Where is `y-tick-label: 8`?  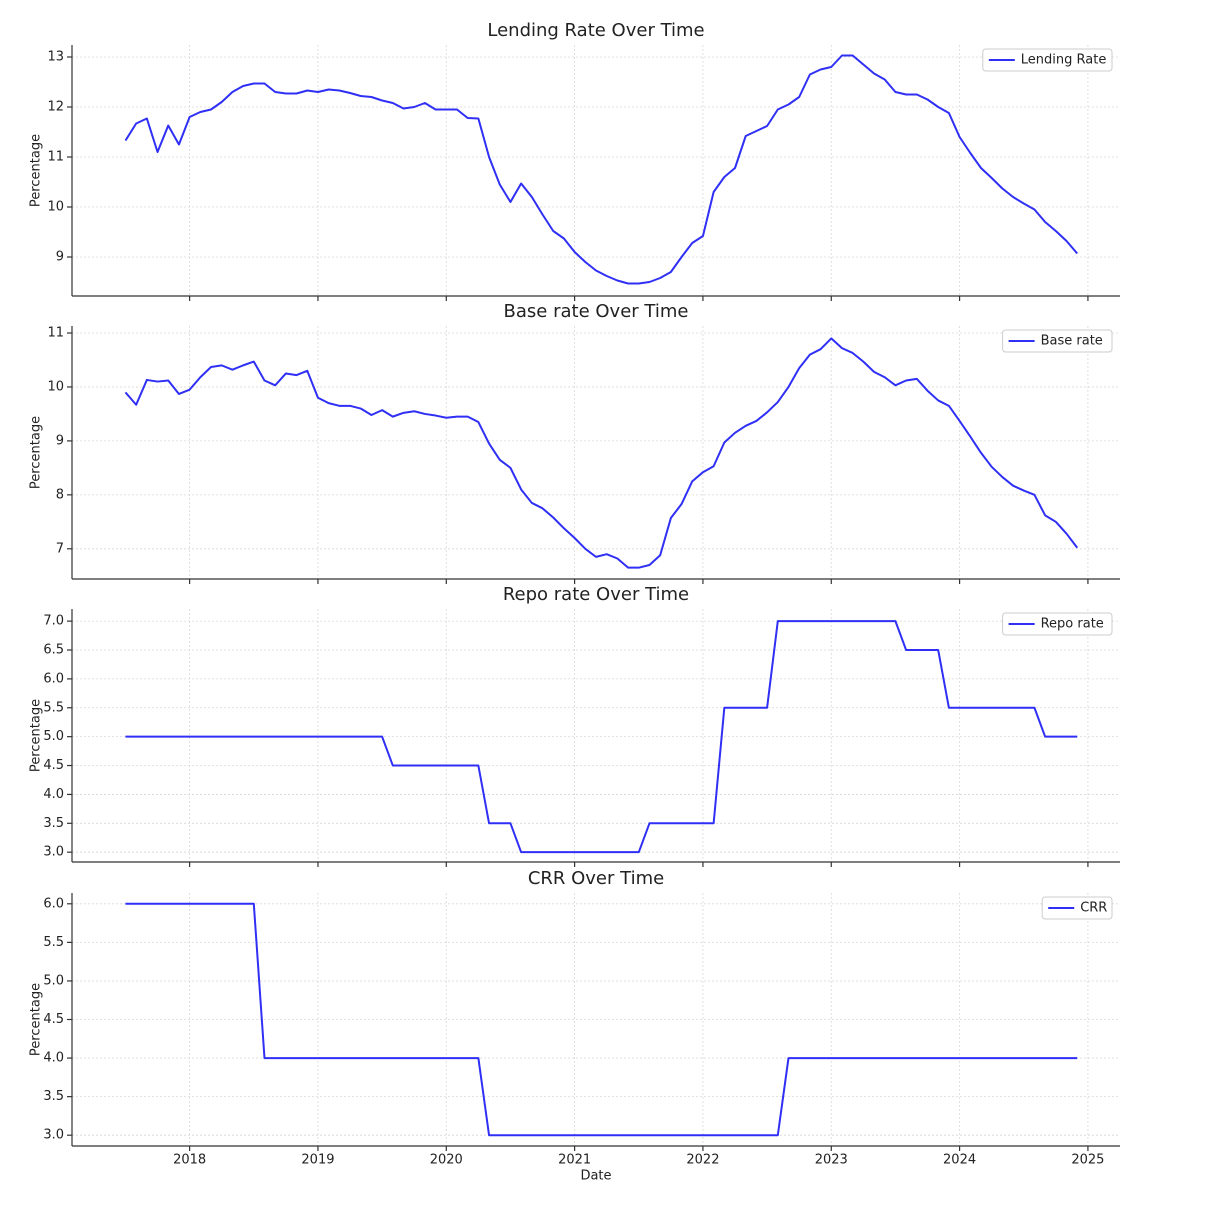 y-tick-label: 8 is located at coordinates (60, 494).